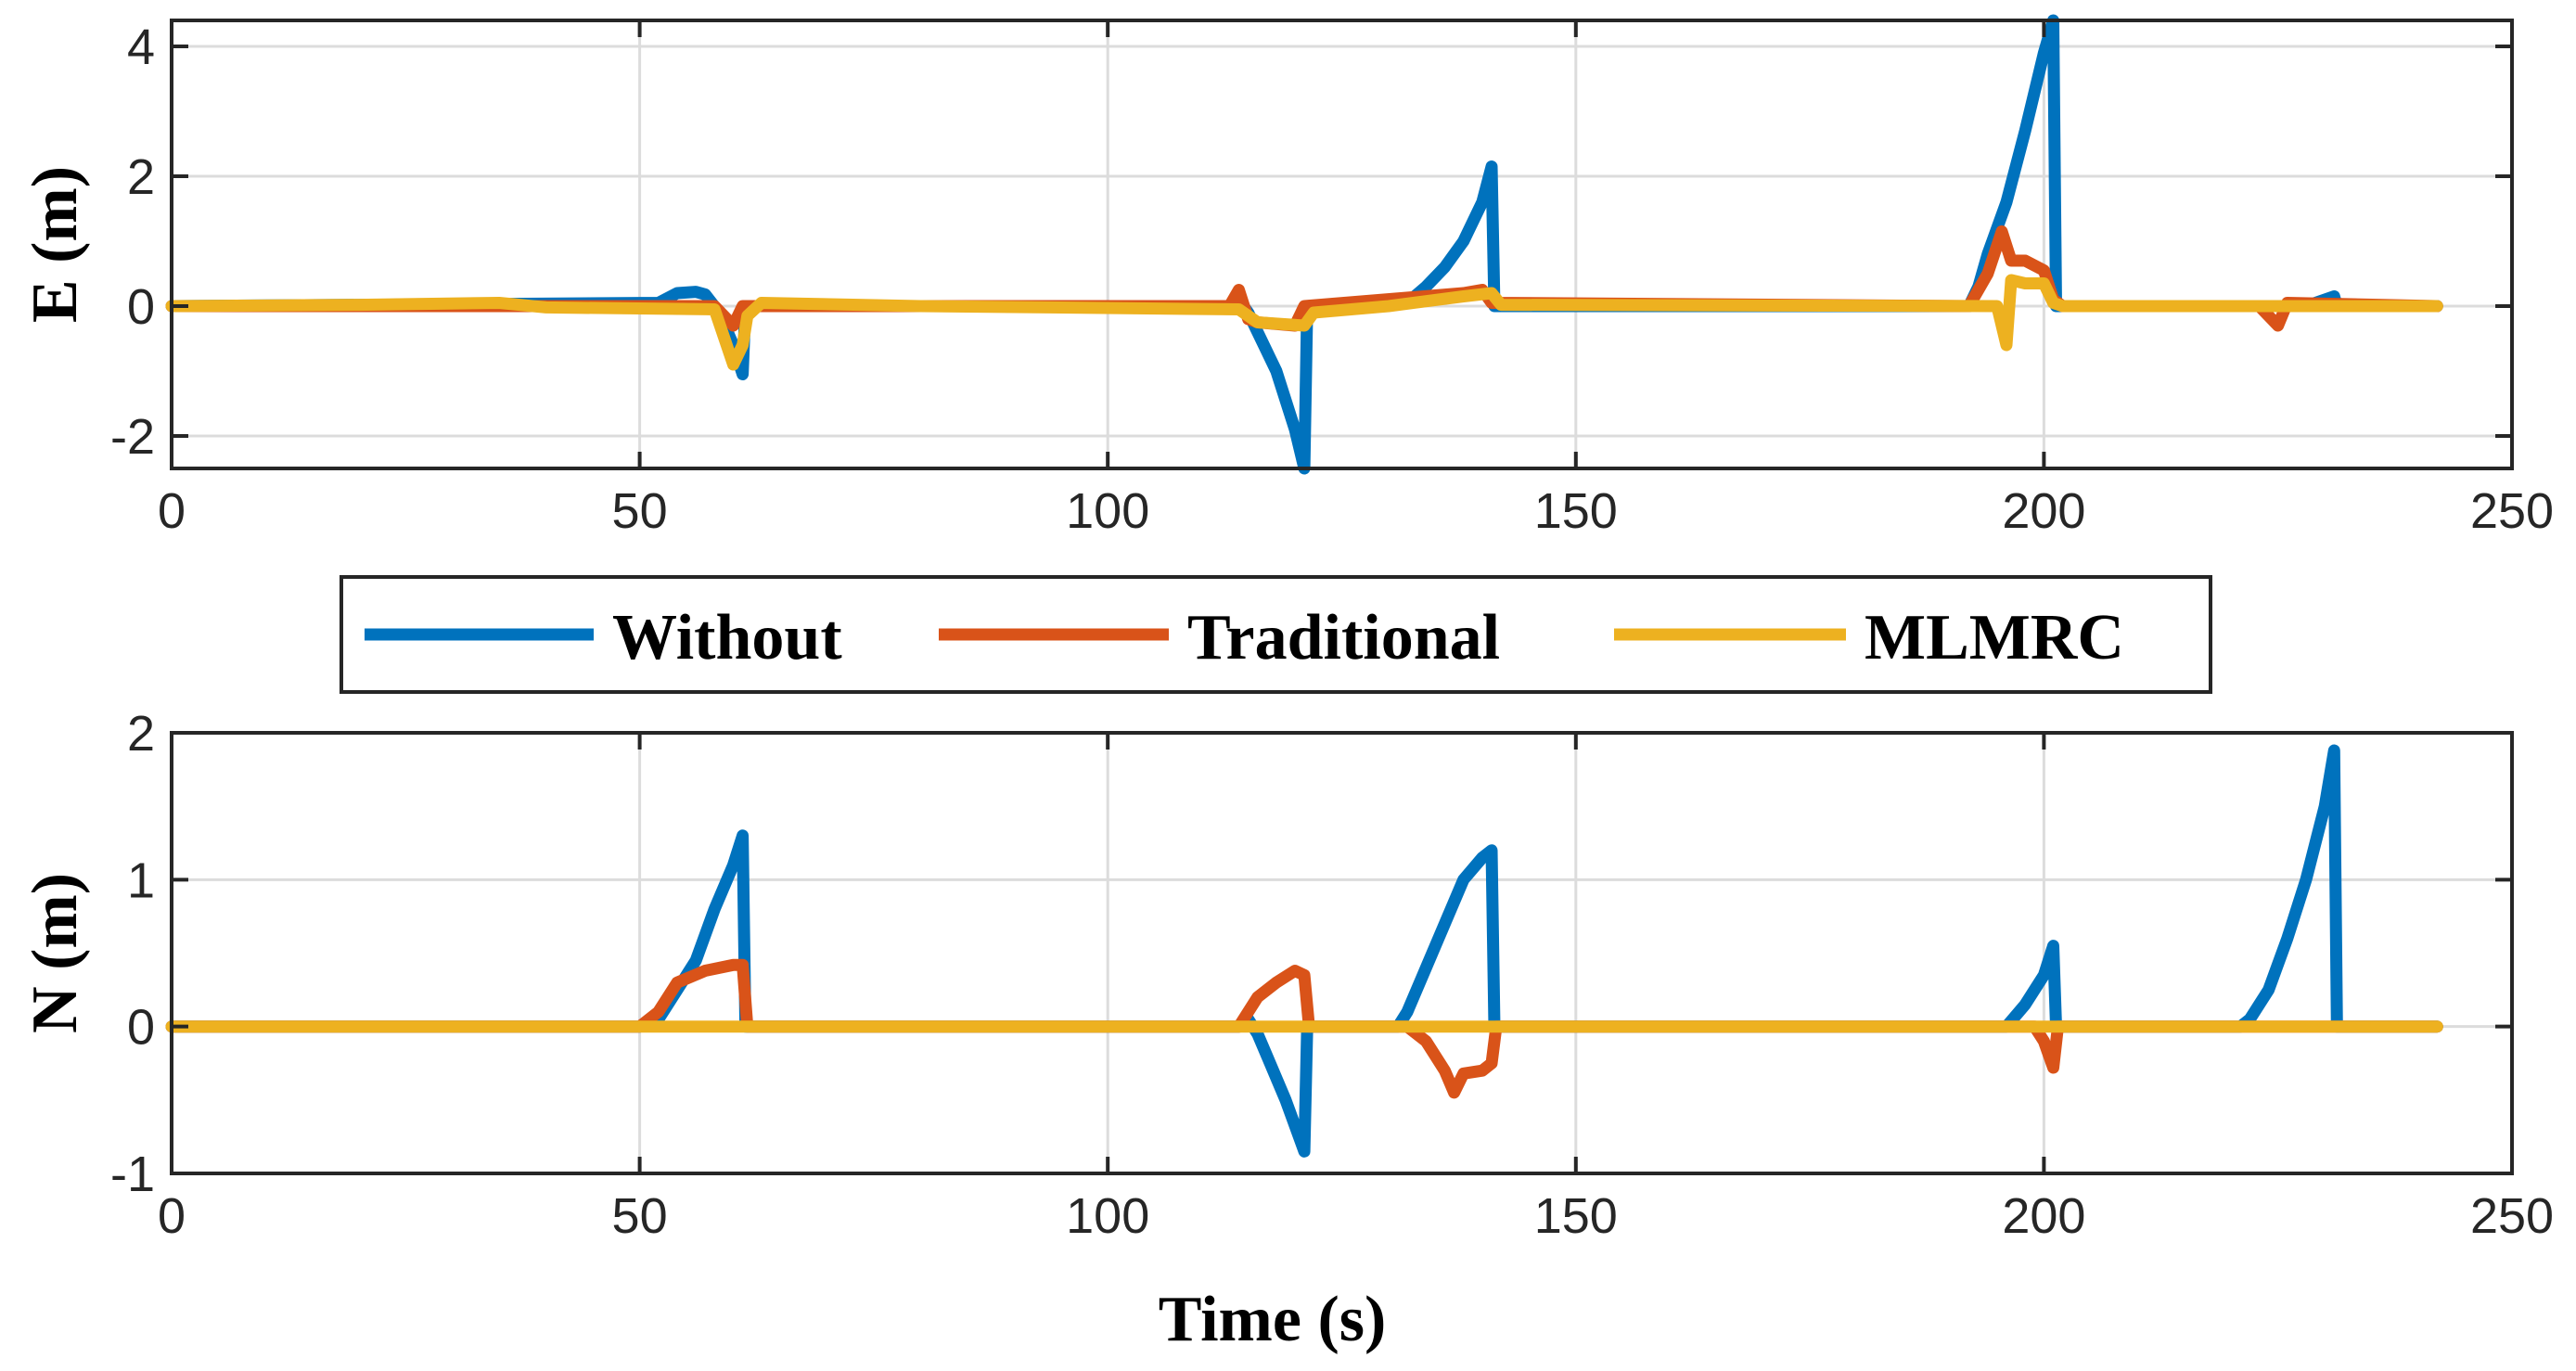  Describe the element at coordinates (55, 245) in the screenshot. I see `top-y-axis-label: E (m)` at that location.